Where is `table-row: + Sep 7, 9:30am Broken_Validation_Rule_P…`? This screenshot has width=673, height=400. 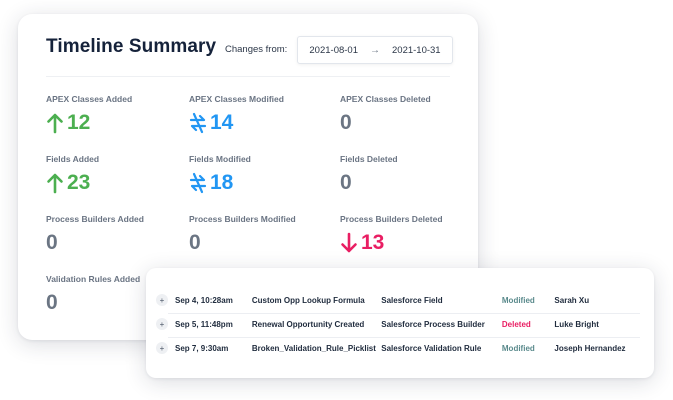
table-row: + Sep 7, 9:30am Broken_Validation_Rule_P… is located at coordinates (399, 348).